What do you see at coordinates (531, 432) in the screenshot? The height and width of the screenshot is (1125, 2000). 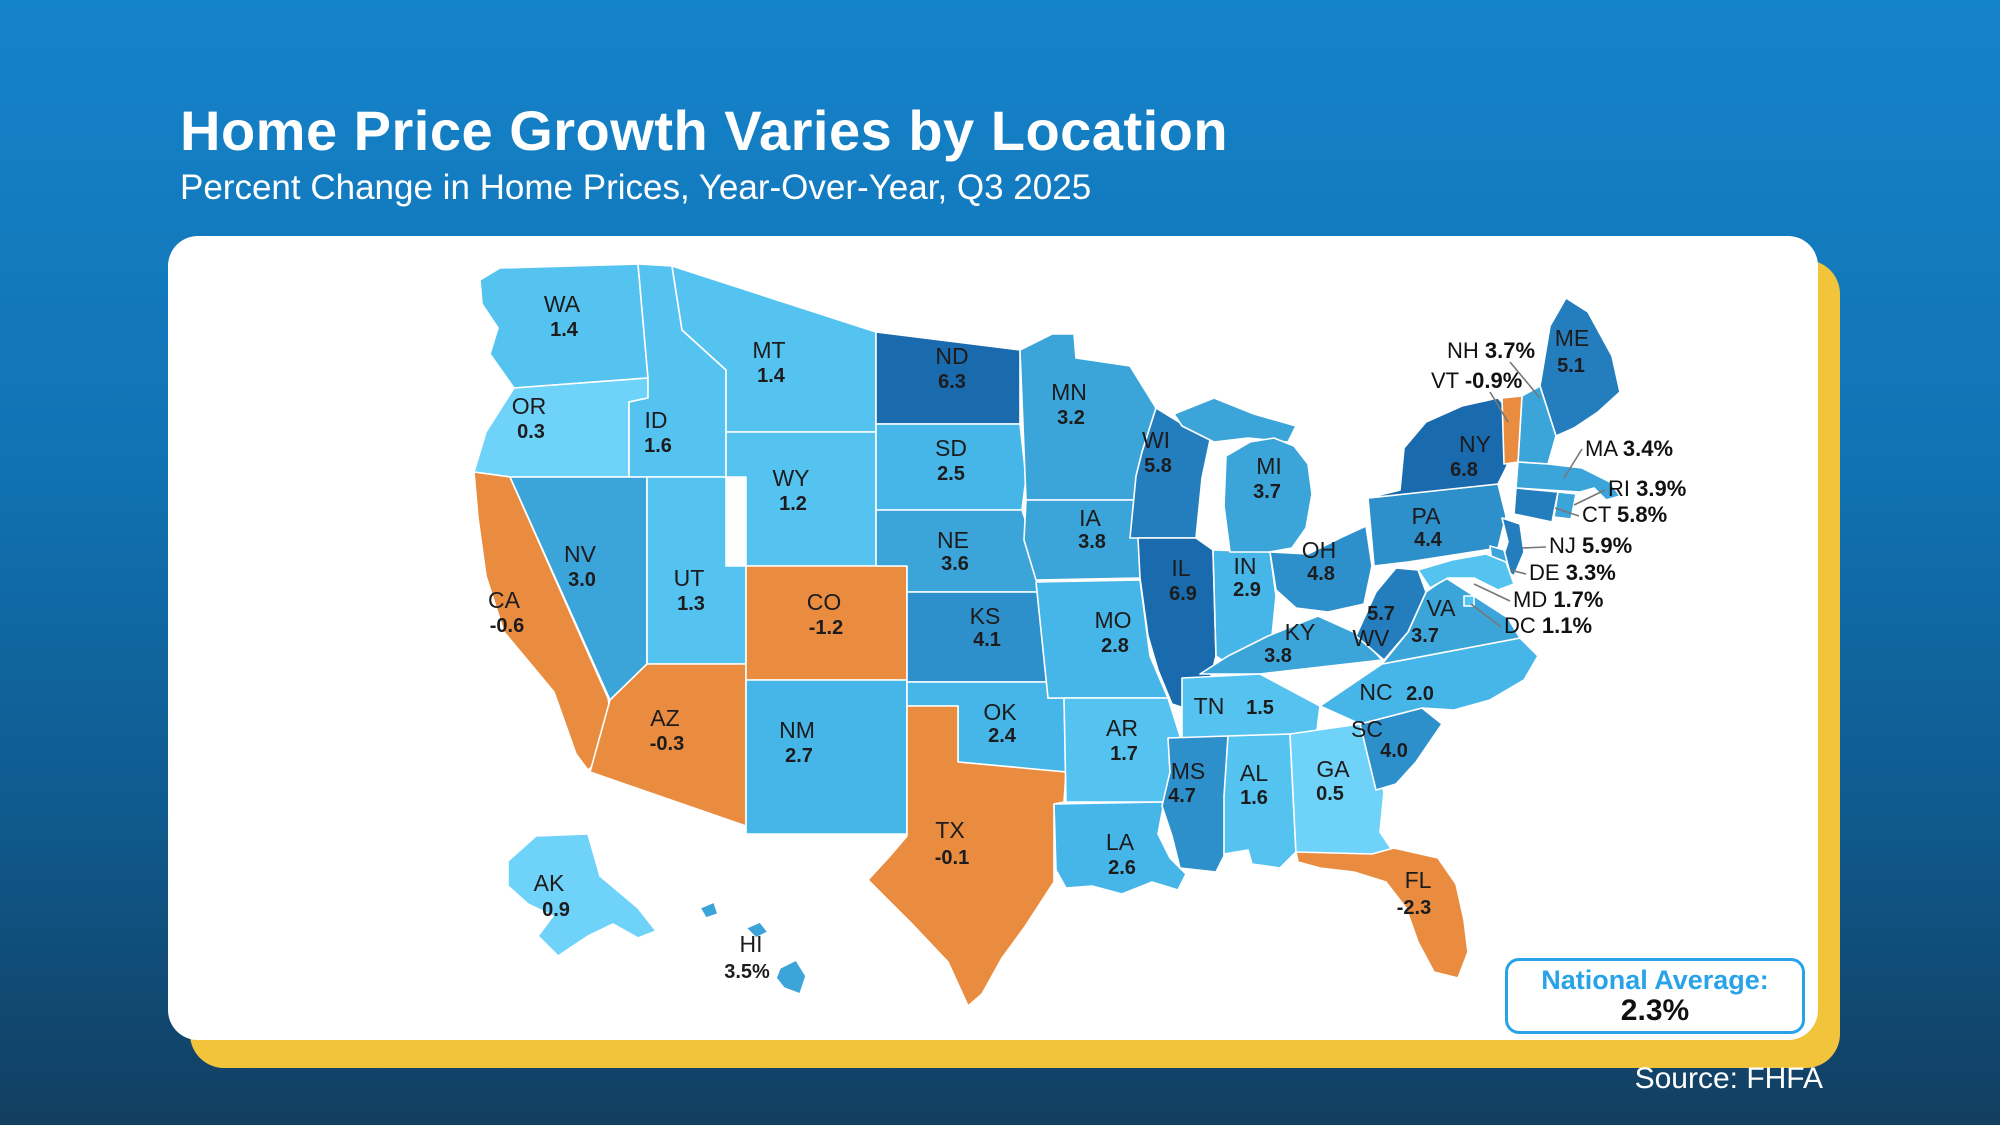 I see `state-or-value: 0.3` at bounding box center [531, 432].